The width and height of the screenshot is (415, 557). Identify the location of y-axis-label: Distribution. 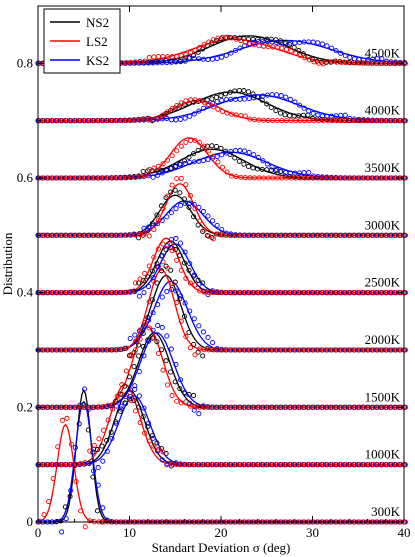
(7, 263).